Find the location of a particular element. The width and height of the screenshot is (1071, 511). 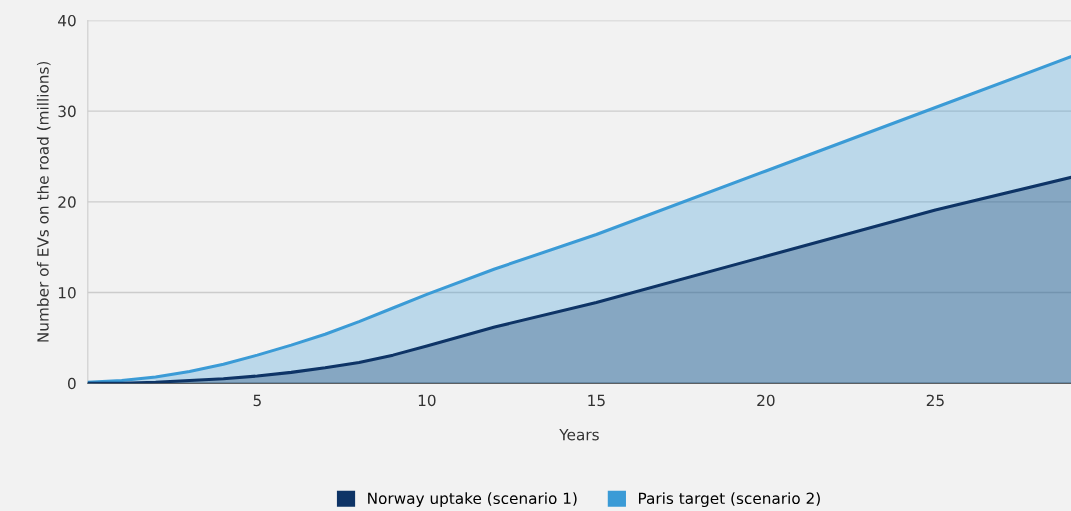

x-axis-title: Years is located at coordinates (579, 435).